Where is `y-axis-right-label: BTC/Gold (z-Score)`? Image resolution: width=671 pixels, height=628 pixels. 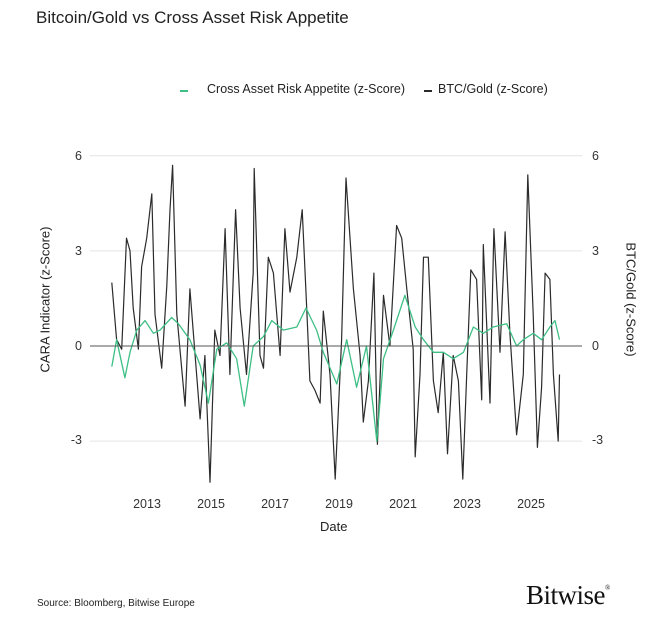
y-axis-right-label: BTC/Gold (z-Score) is located at coordinates (631, 299).